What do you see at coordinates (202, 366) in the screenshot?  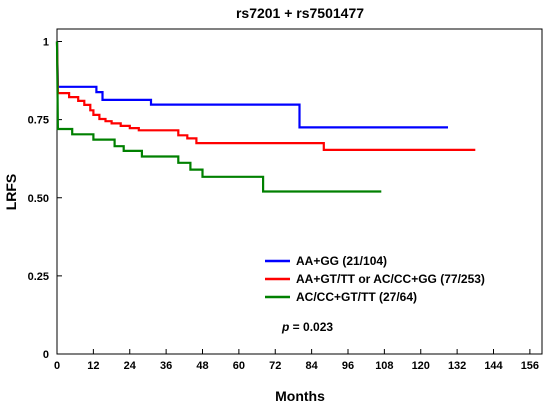 I see `x-tick-label: 48` at bounding box center [202, 366].